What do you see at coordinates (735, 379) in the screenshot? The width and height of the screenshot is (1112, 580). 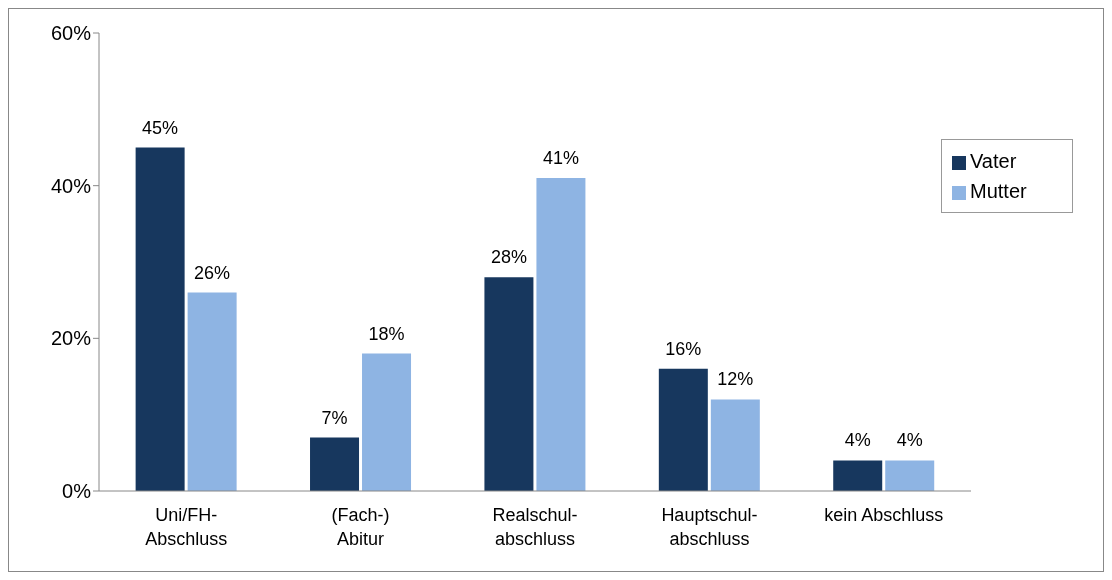 I see `data-label: 12%` at bounding box center [735, 379].